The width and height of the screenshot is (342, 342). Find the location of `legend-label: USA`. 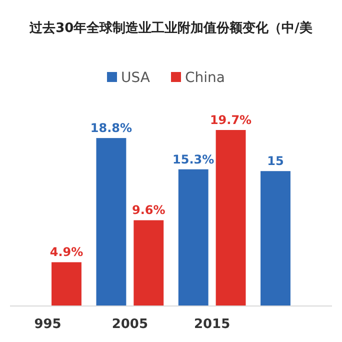

legend-label: USA is located at coordinates (135, 78).